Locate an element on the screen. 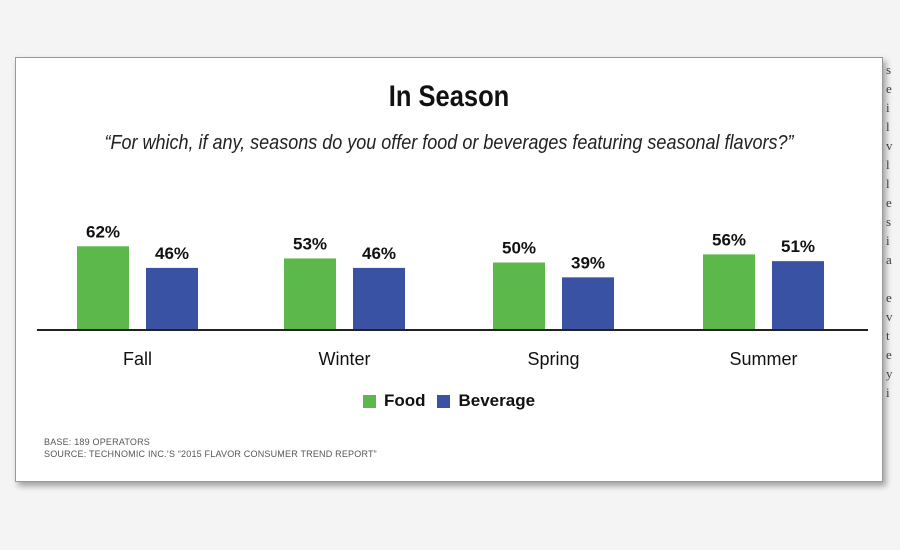 The width and height of the screenshot is (900, 550). data-label-food-winter: 53% is located at coordinates (310, 243).